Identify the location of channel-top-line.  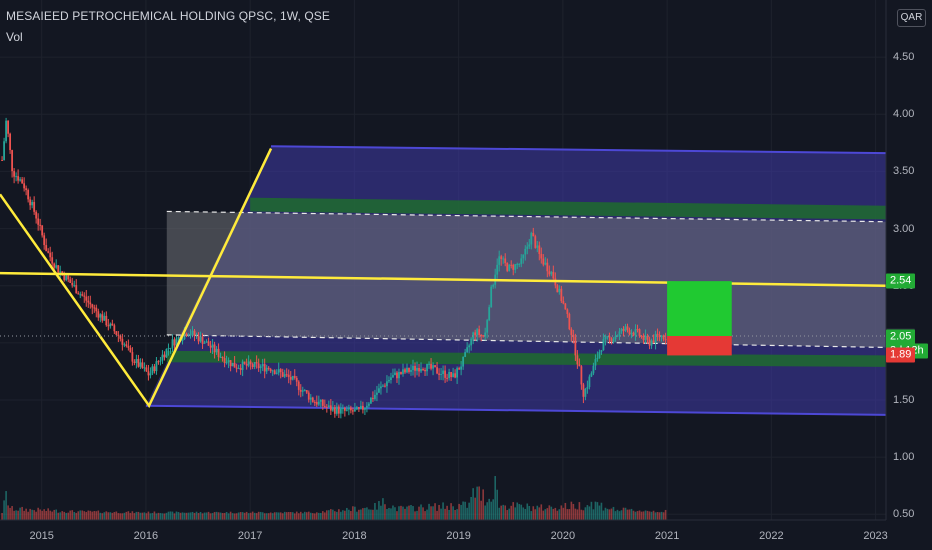
(579, 150).